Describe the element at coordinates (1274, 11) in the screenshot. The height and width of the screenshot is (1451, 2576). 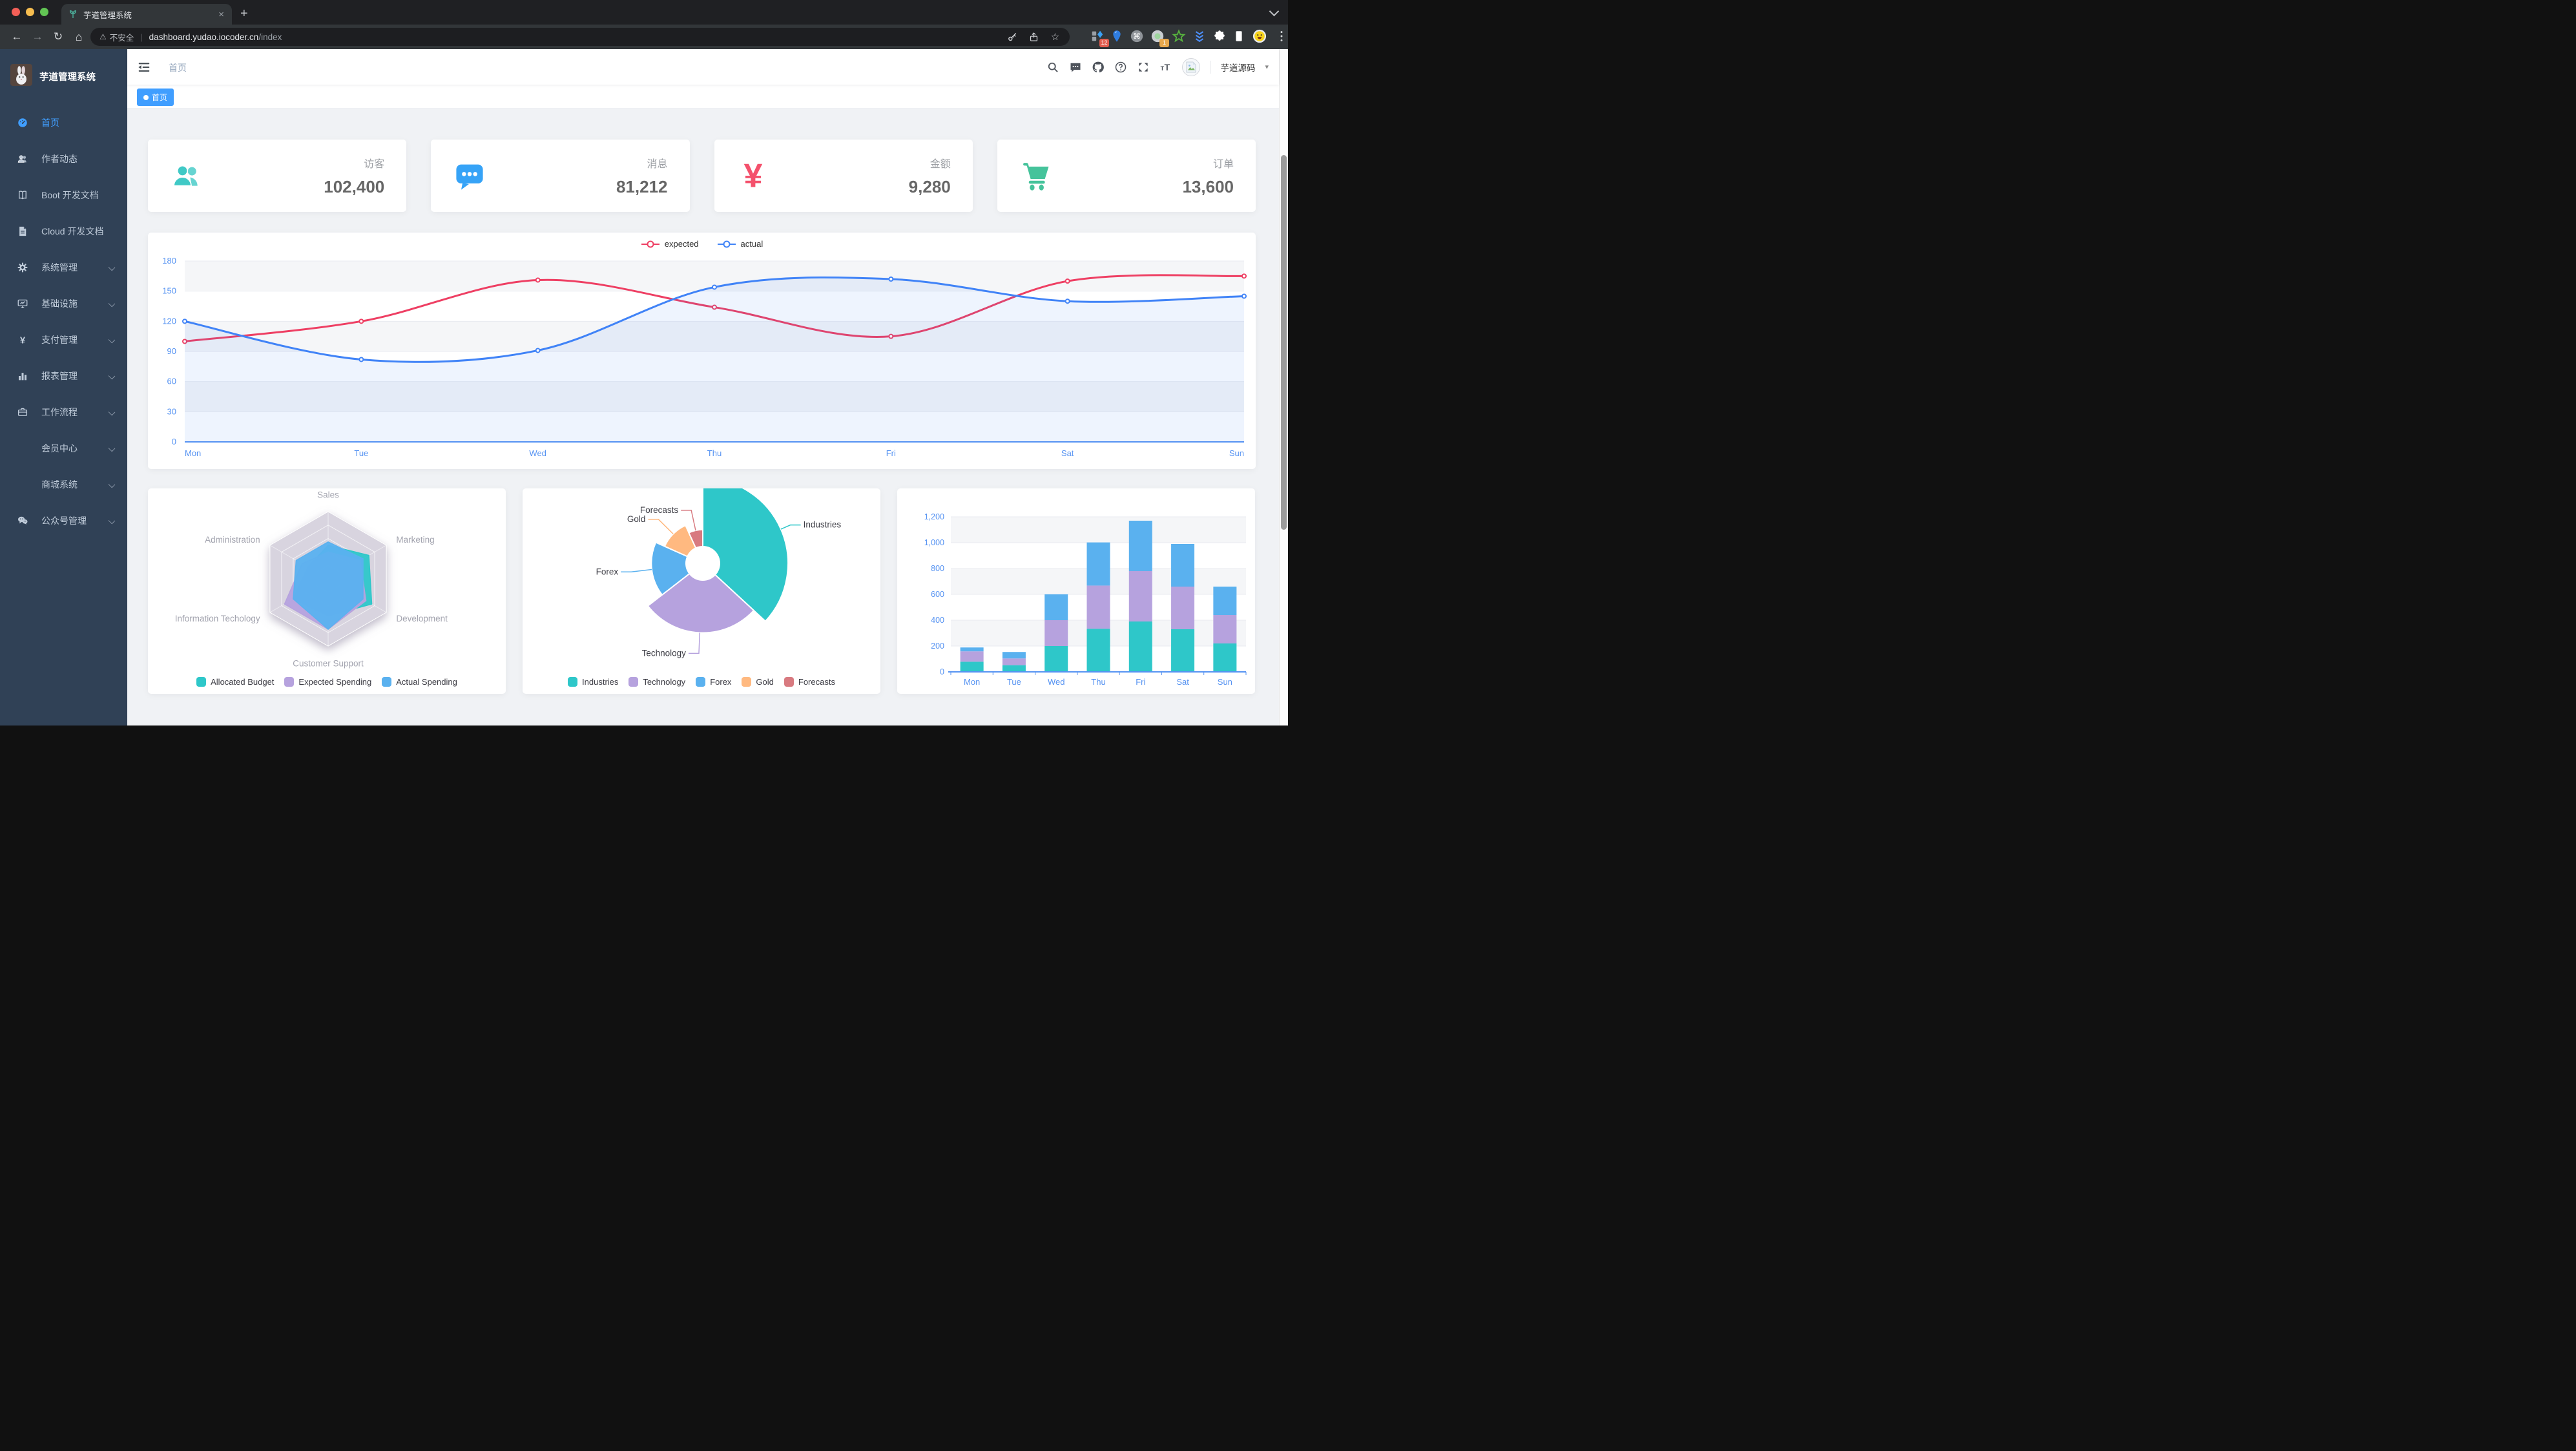
I see `tab-search-chevron-icon` at that location.